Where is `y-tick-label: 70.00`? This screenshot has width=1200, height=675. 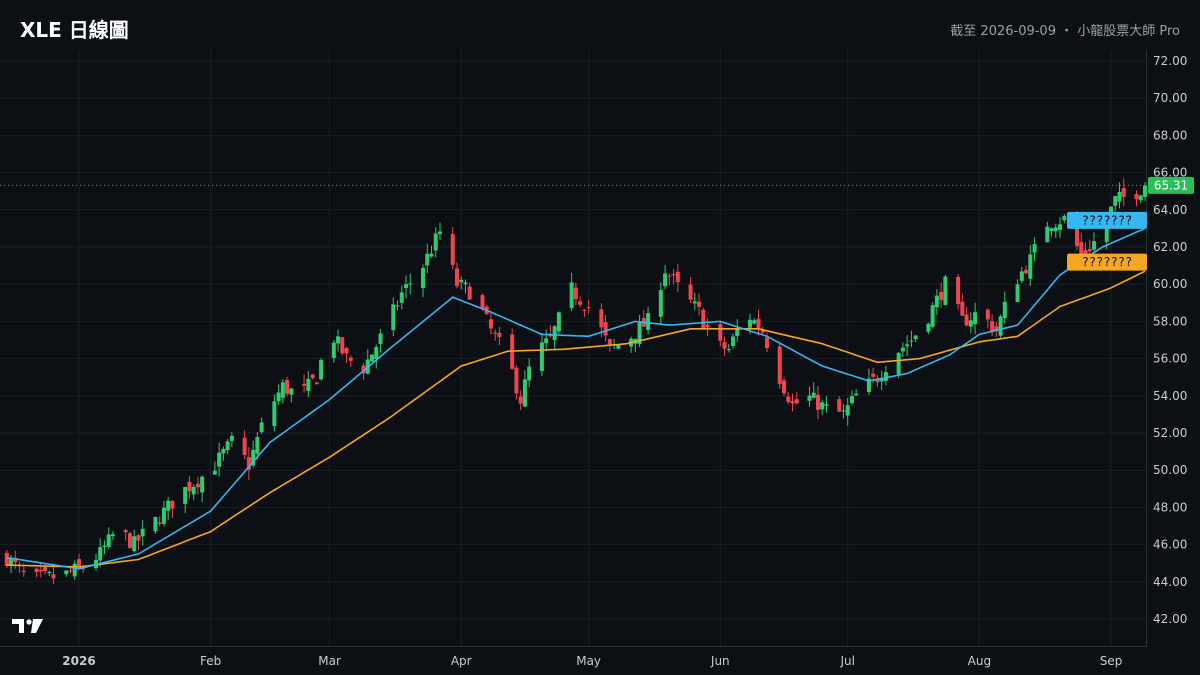 y-tick-label: 70.00 is located at coordinates (1170, 98).